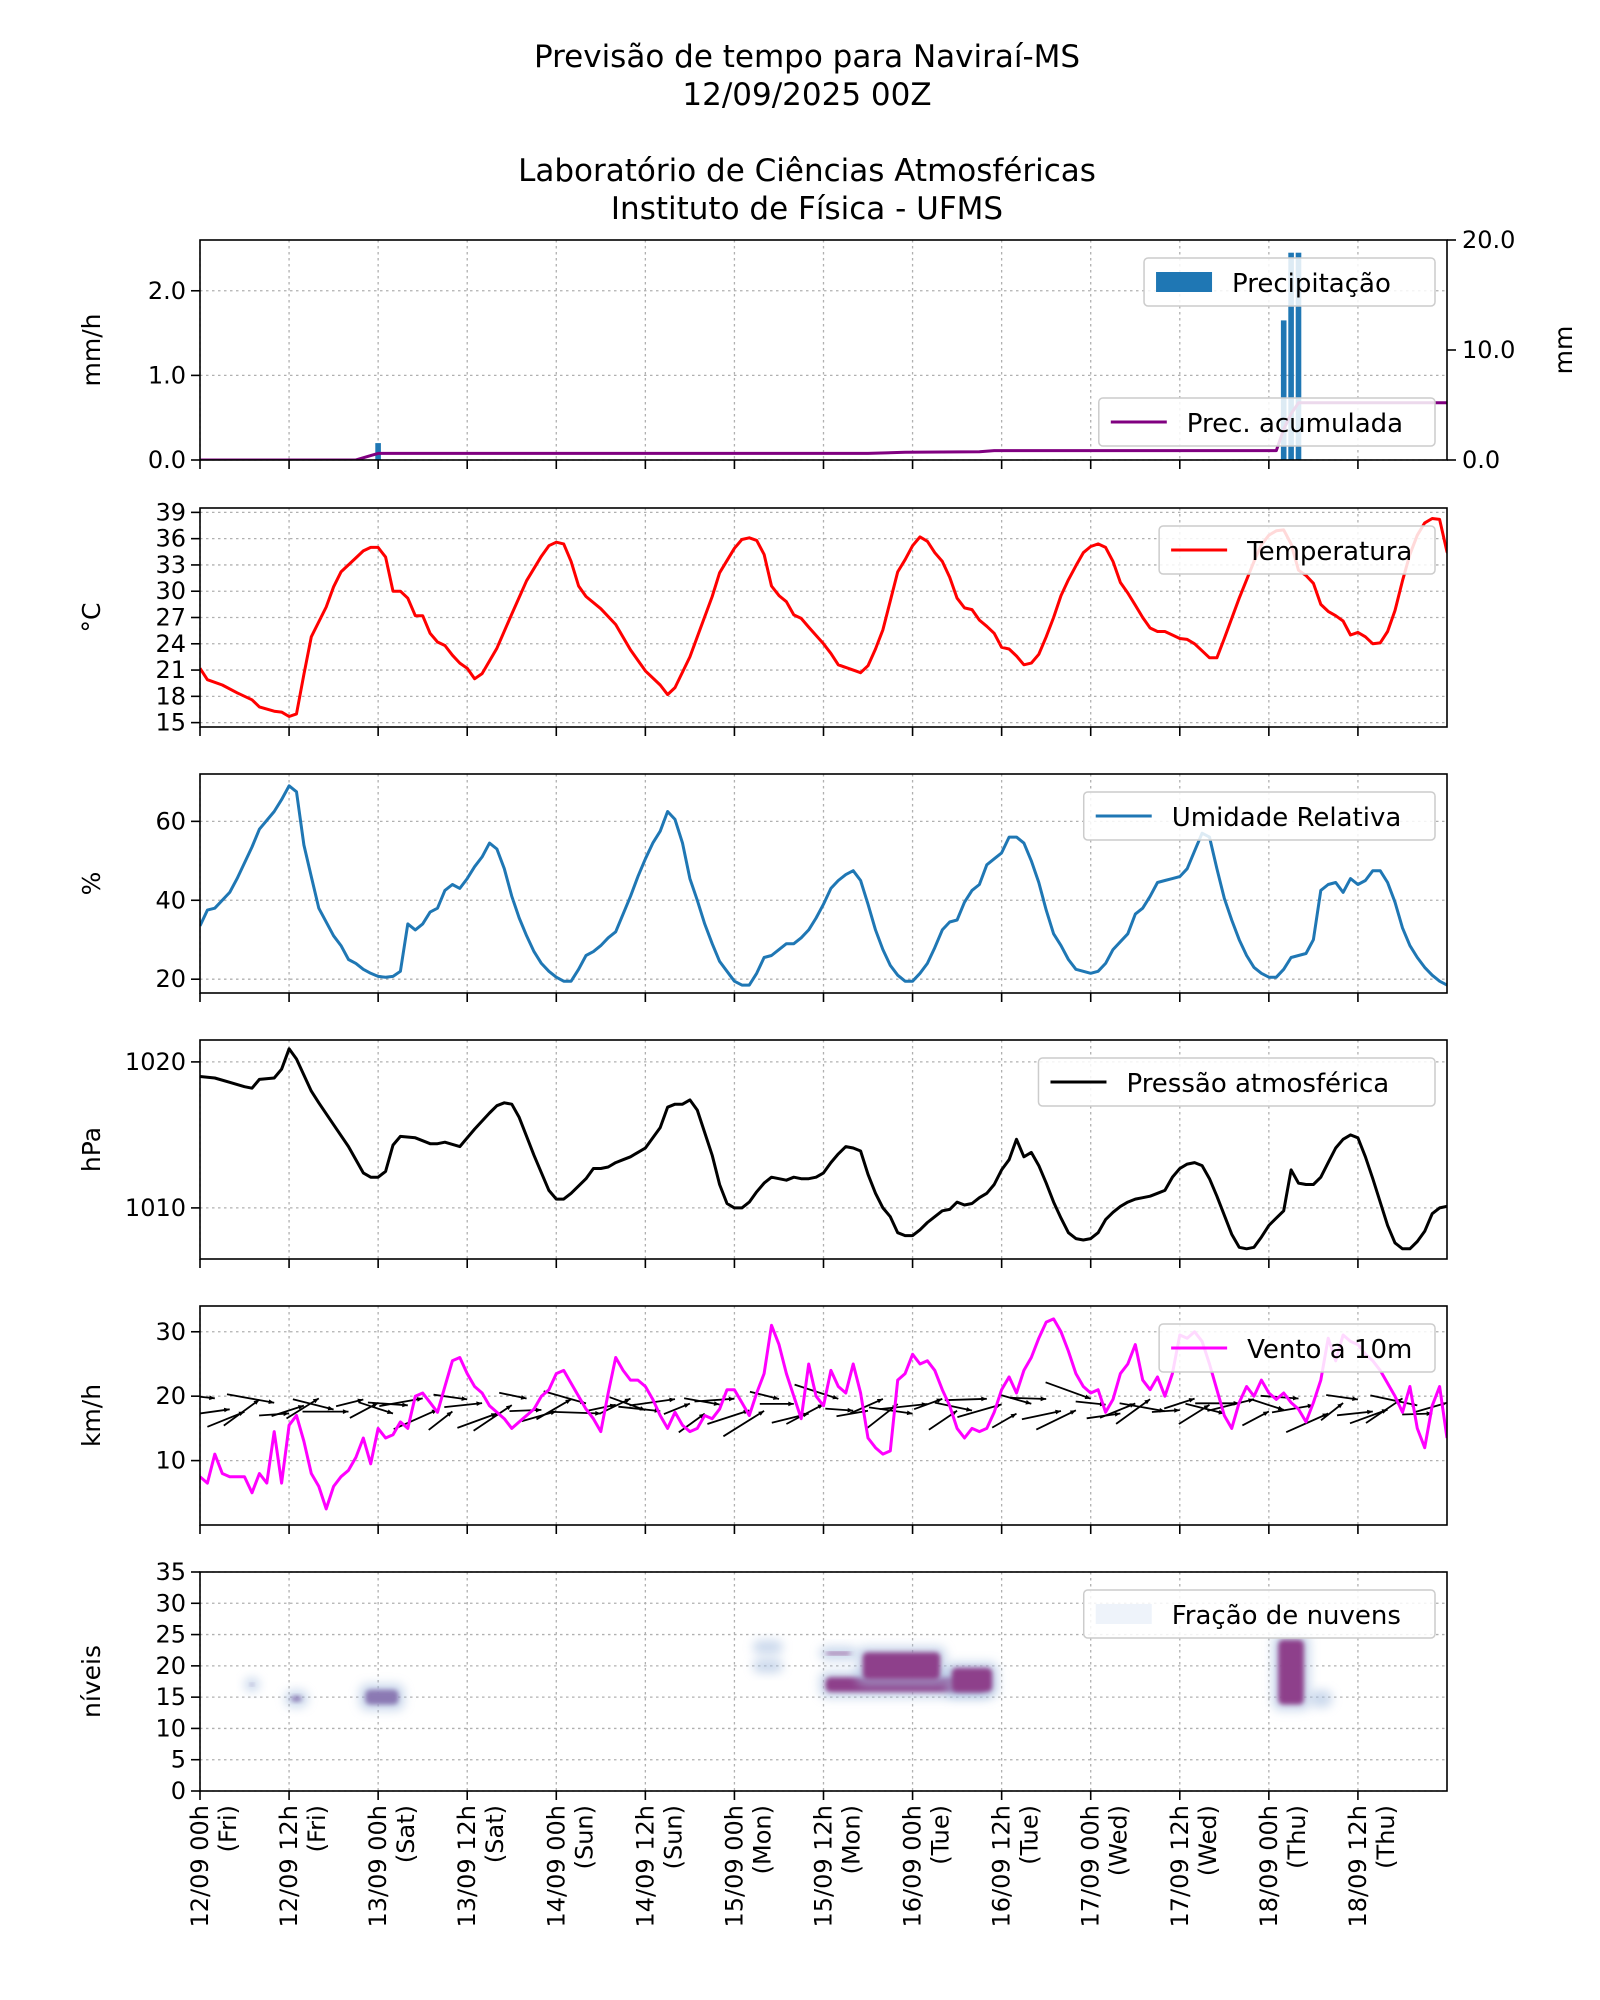  Describe the element at coordinates (1329, 552) in the screenshot. I see `legend-label: Temperatura` at that location.